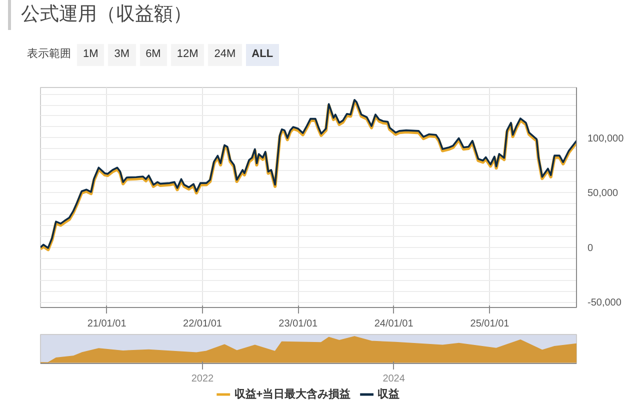  Describe the element at coordinates (394, 324) in the screenshot. I see `x-tick-label: 24/01/01` at that location.